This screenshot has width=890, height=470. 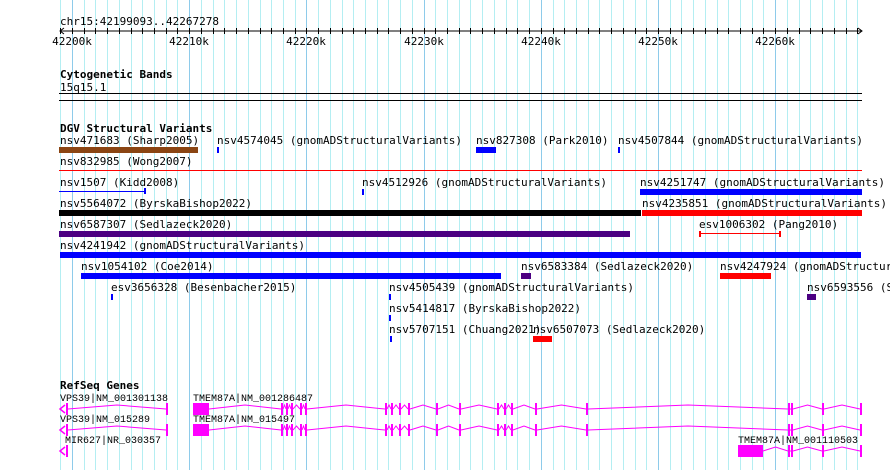 What do you see at coordinates (119, 185) in the screenshot?
I see `variant-feature: nsv1507 (Kidd2008)` at bounding box center [119, 185].